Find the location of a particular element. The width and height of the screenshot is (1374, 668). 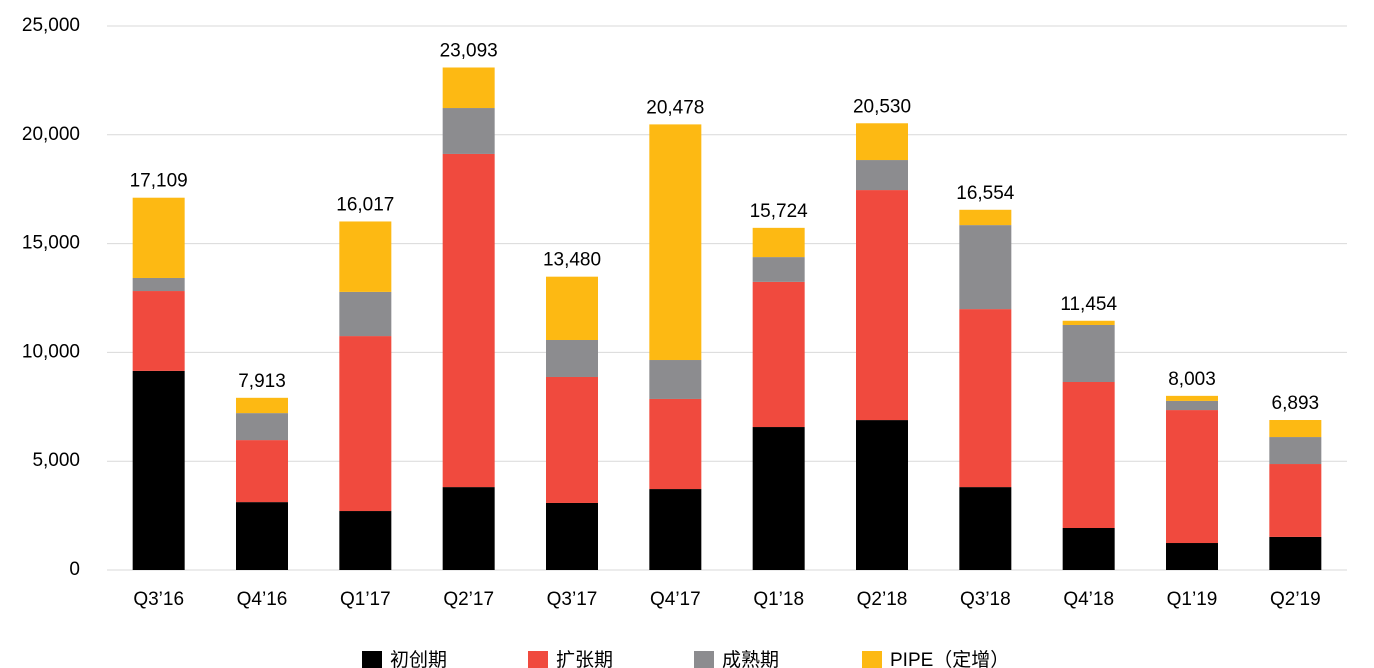

legend-label: PIPE（定增） is located at coordinates (949, 658).